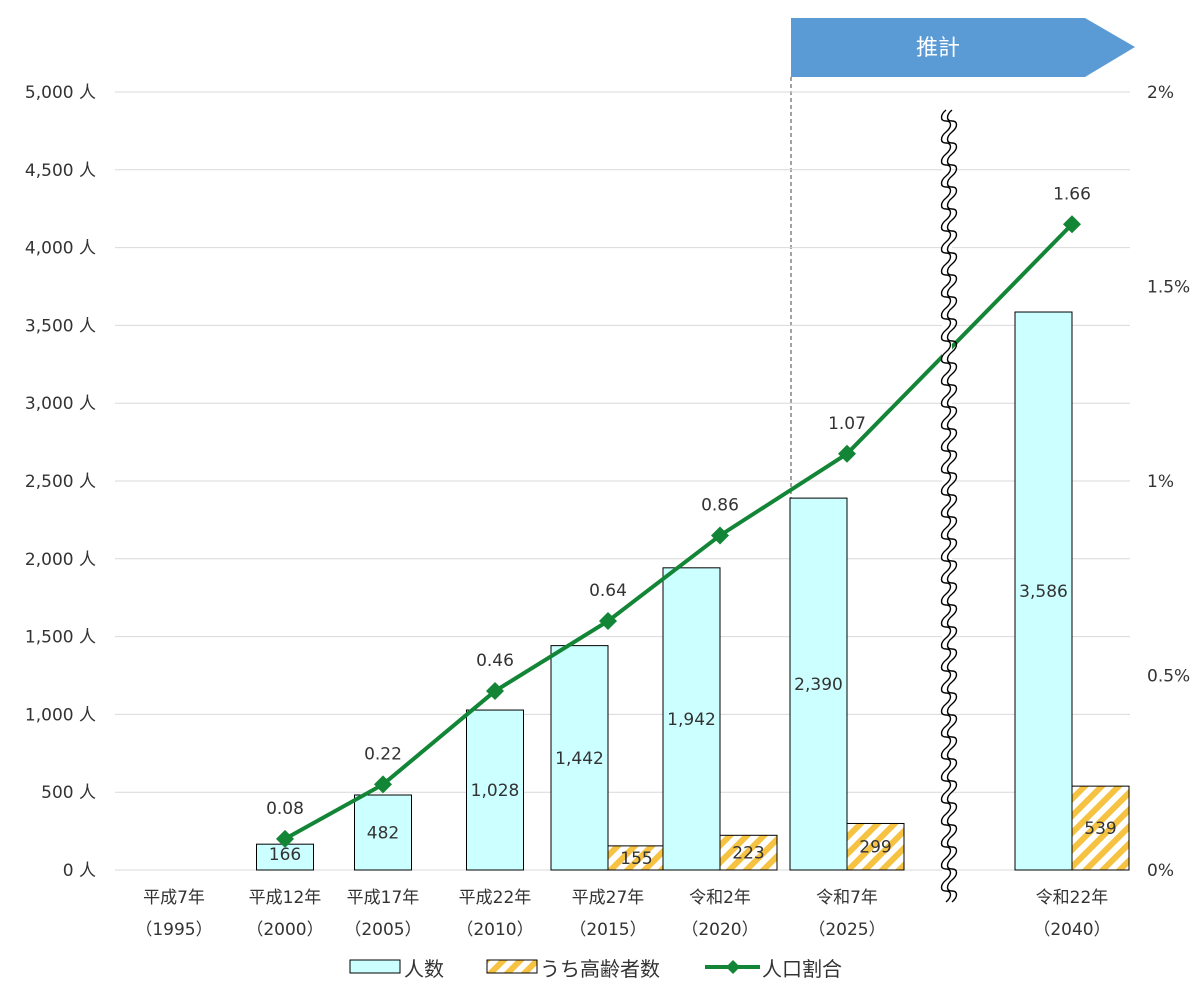 This screenshot has height=992, width=1190. Describe the element at coordinates (285, 898) in the screenshot. I see `x-category-label: 平成12年` at that location.